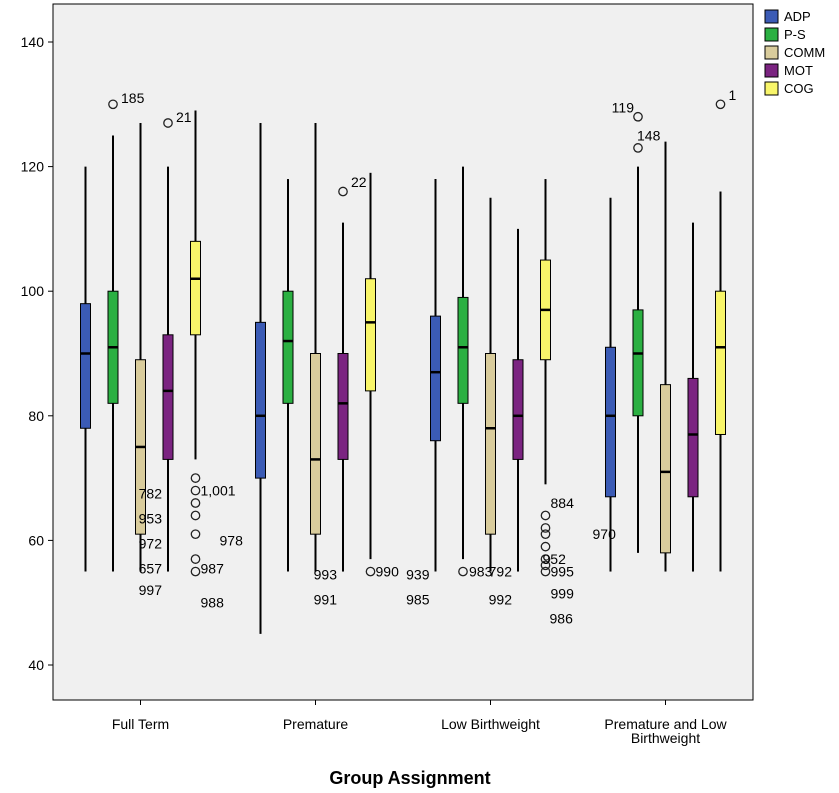 The image size is (839, 793). Describe the element at coordinates (140, 724) in the screenshot. I see `x-tick-label: Full Term` at that location.